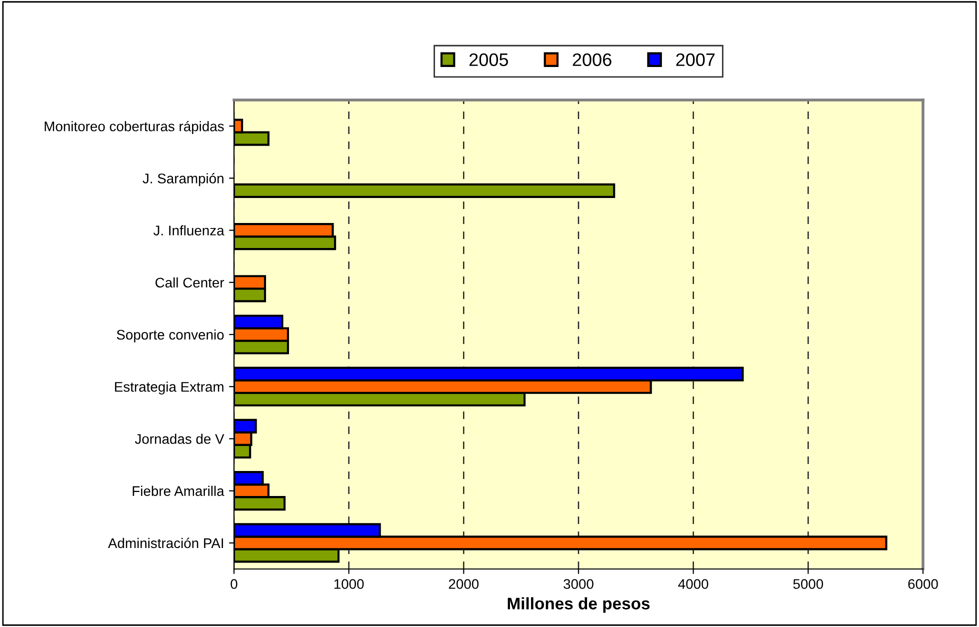  Describe the element at coordinates (165, 543) in the screenshot. I see `y-tick-label: Administración PAI` at that location.